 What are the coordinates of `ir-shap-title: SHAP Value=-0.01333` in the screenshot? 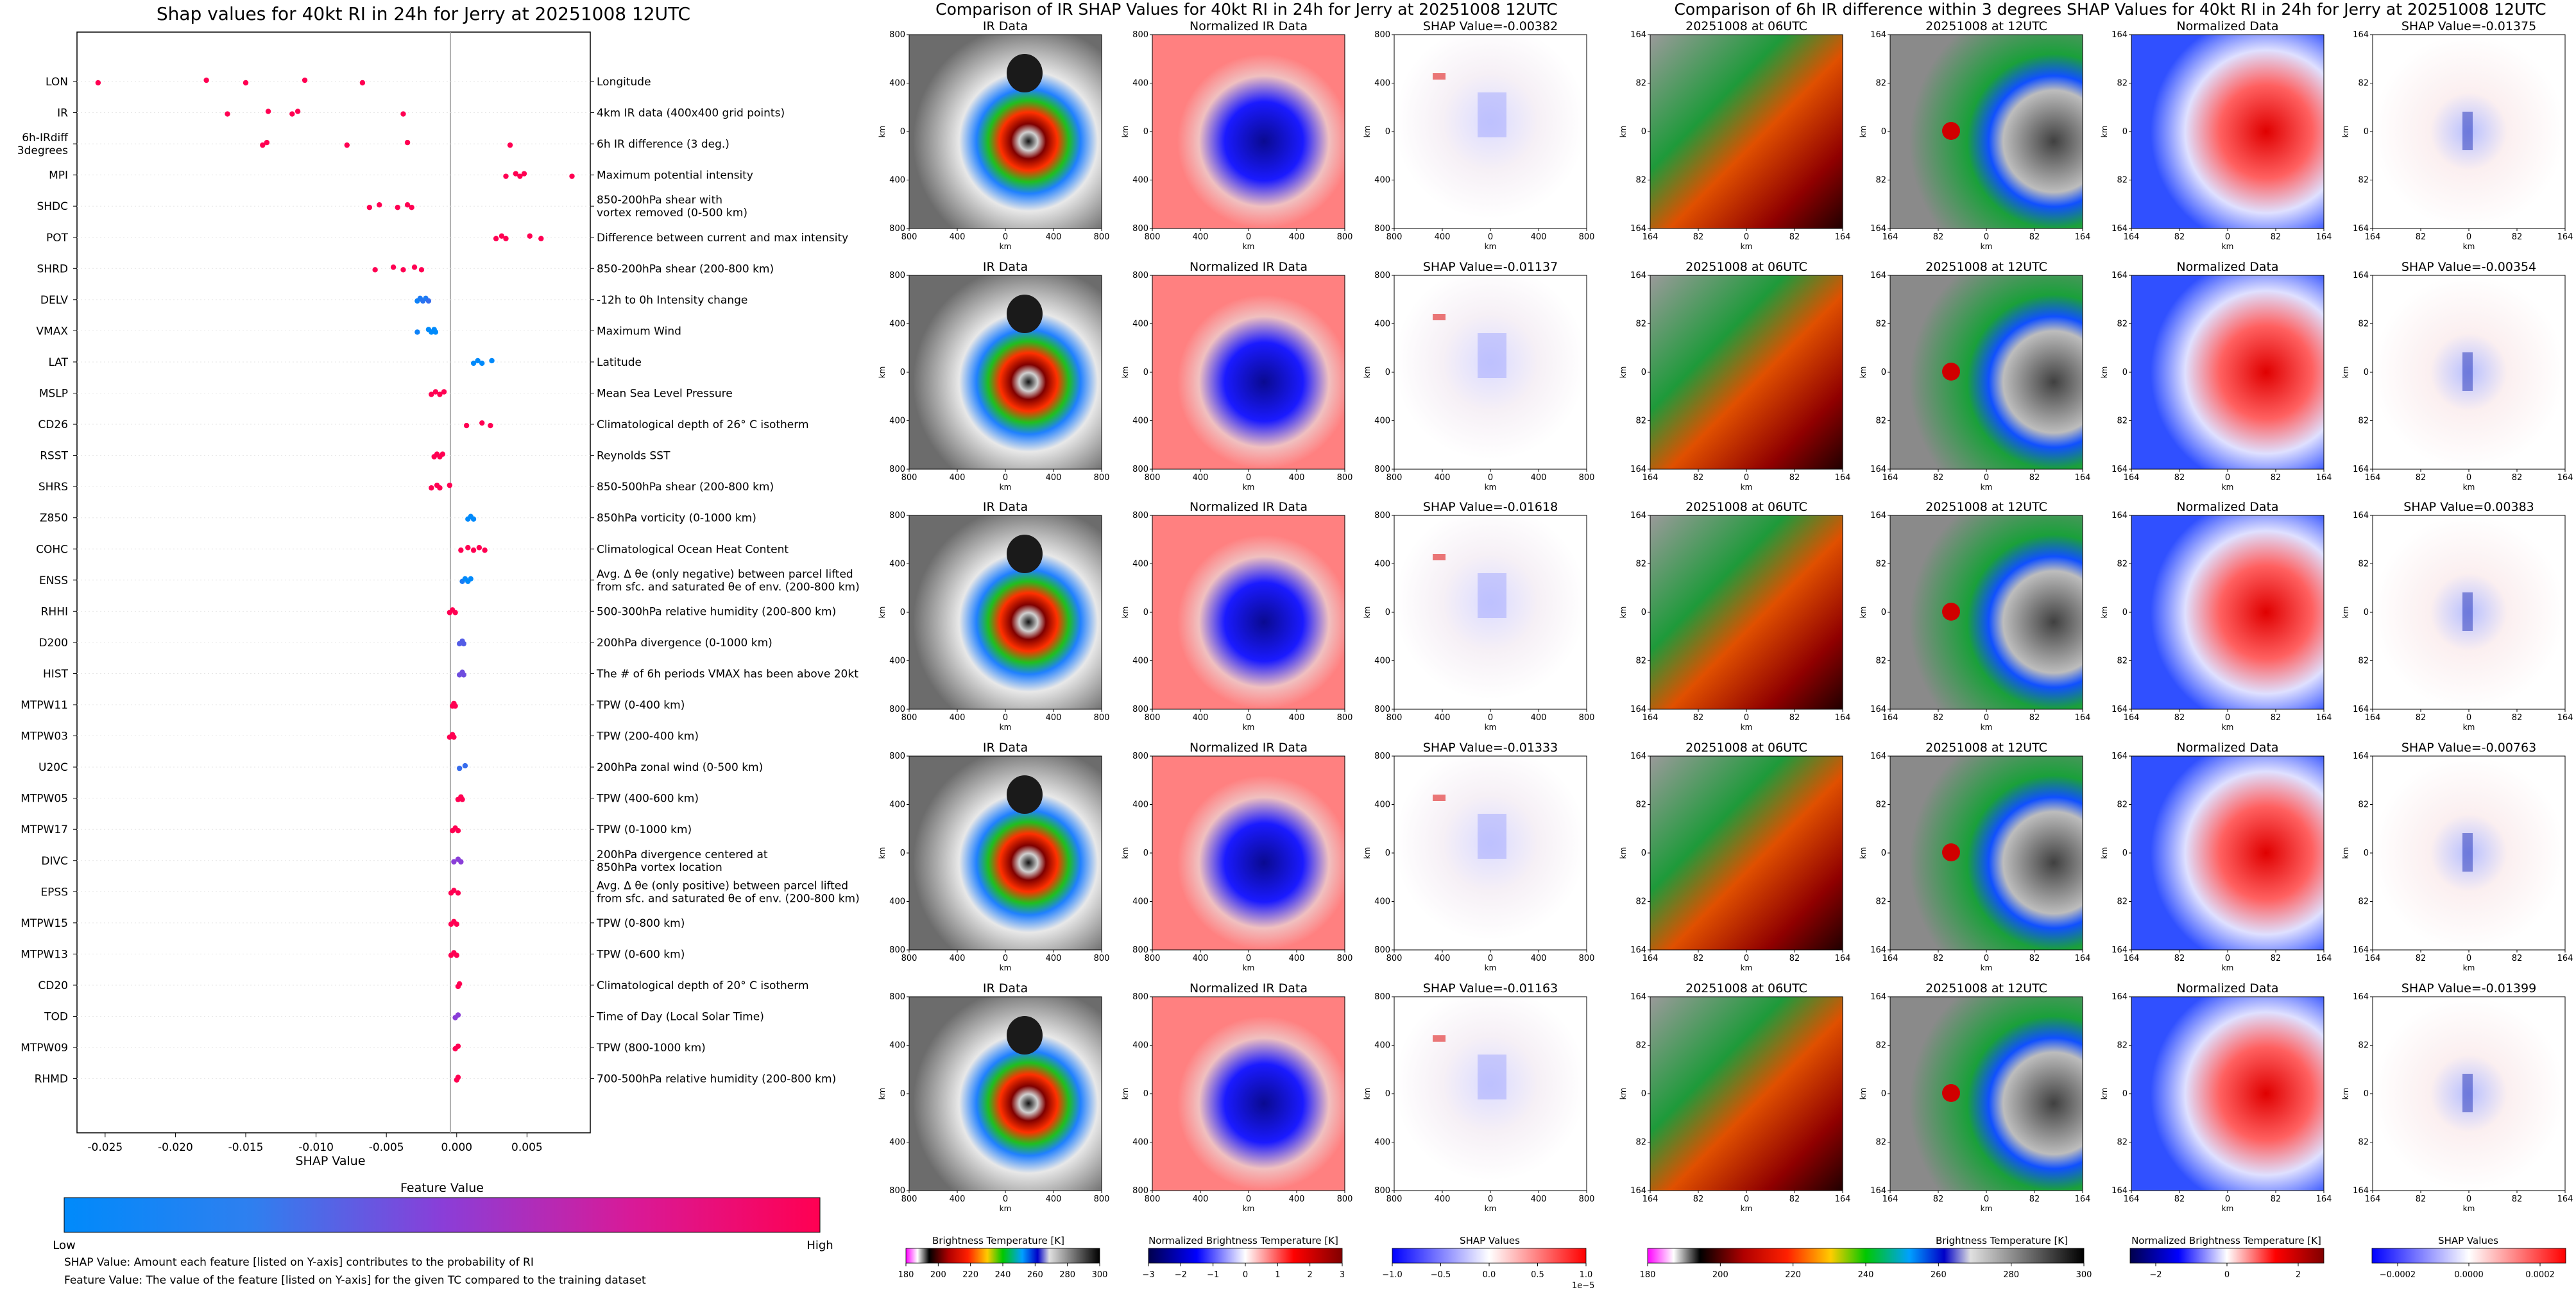 It's located at (1490, 748).